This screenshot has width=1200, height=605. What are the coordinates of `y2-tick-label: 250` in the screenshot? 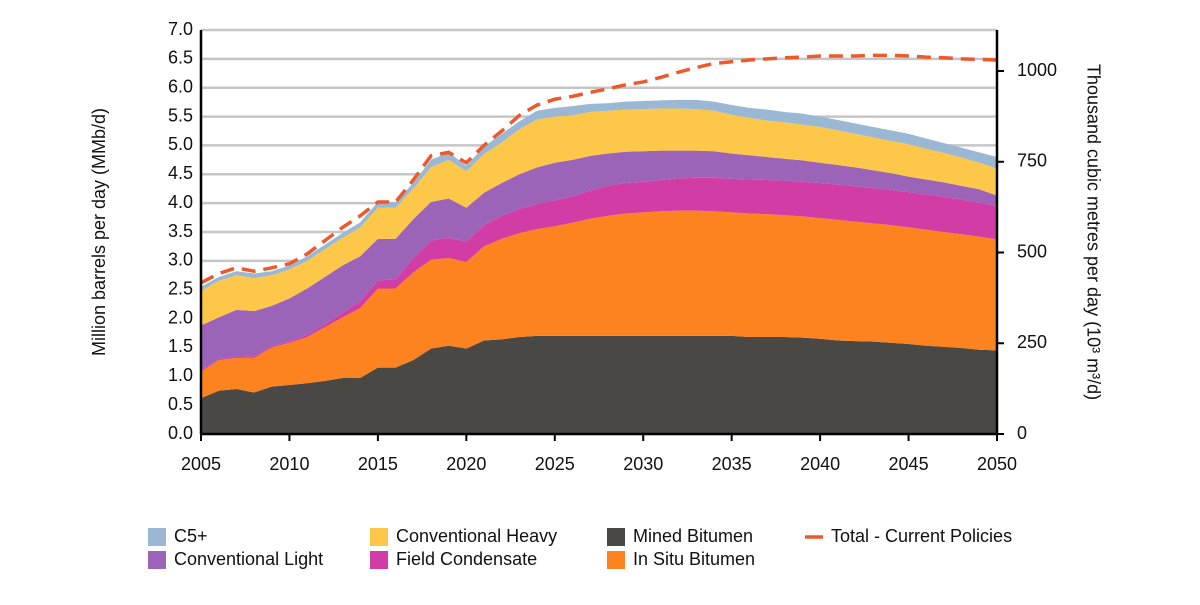 It's located at (1032, 342).